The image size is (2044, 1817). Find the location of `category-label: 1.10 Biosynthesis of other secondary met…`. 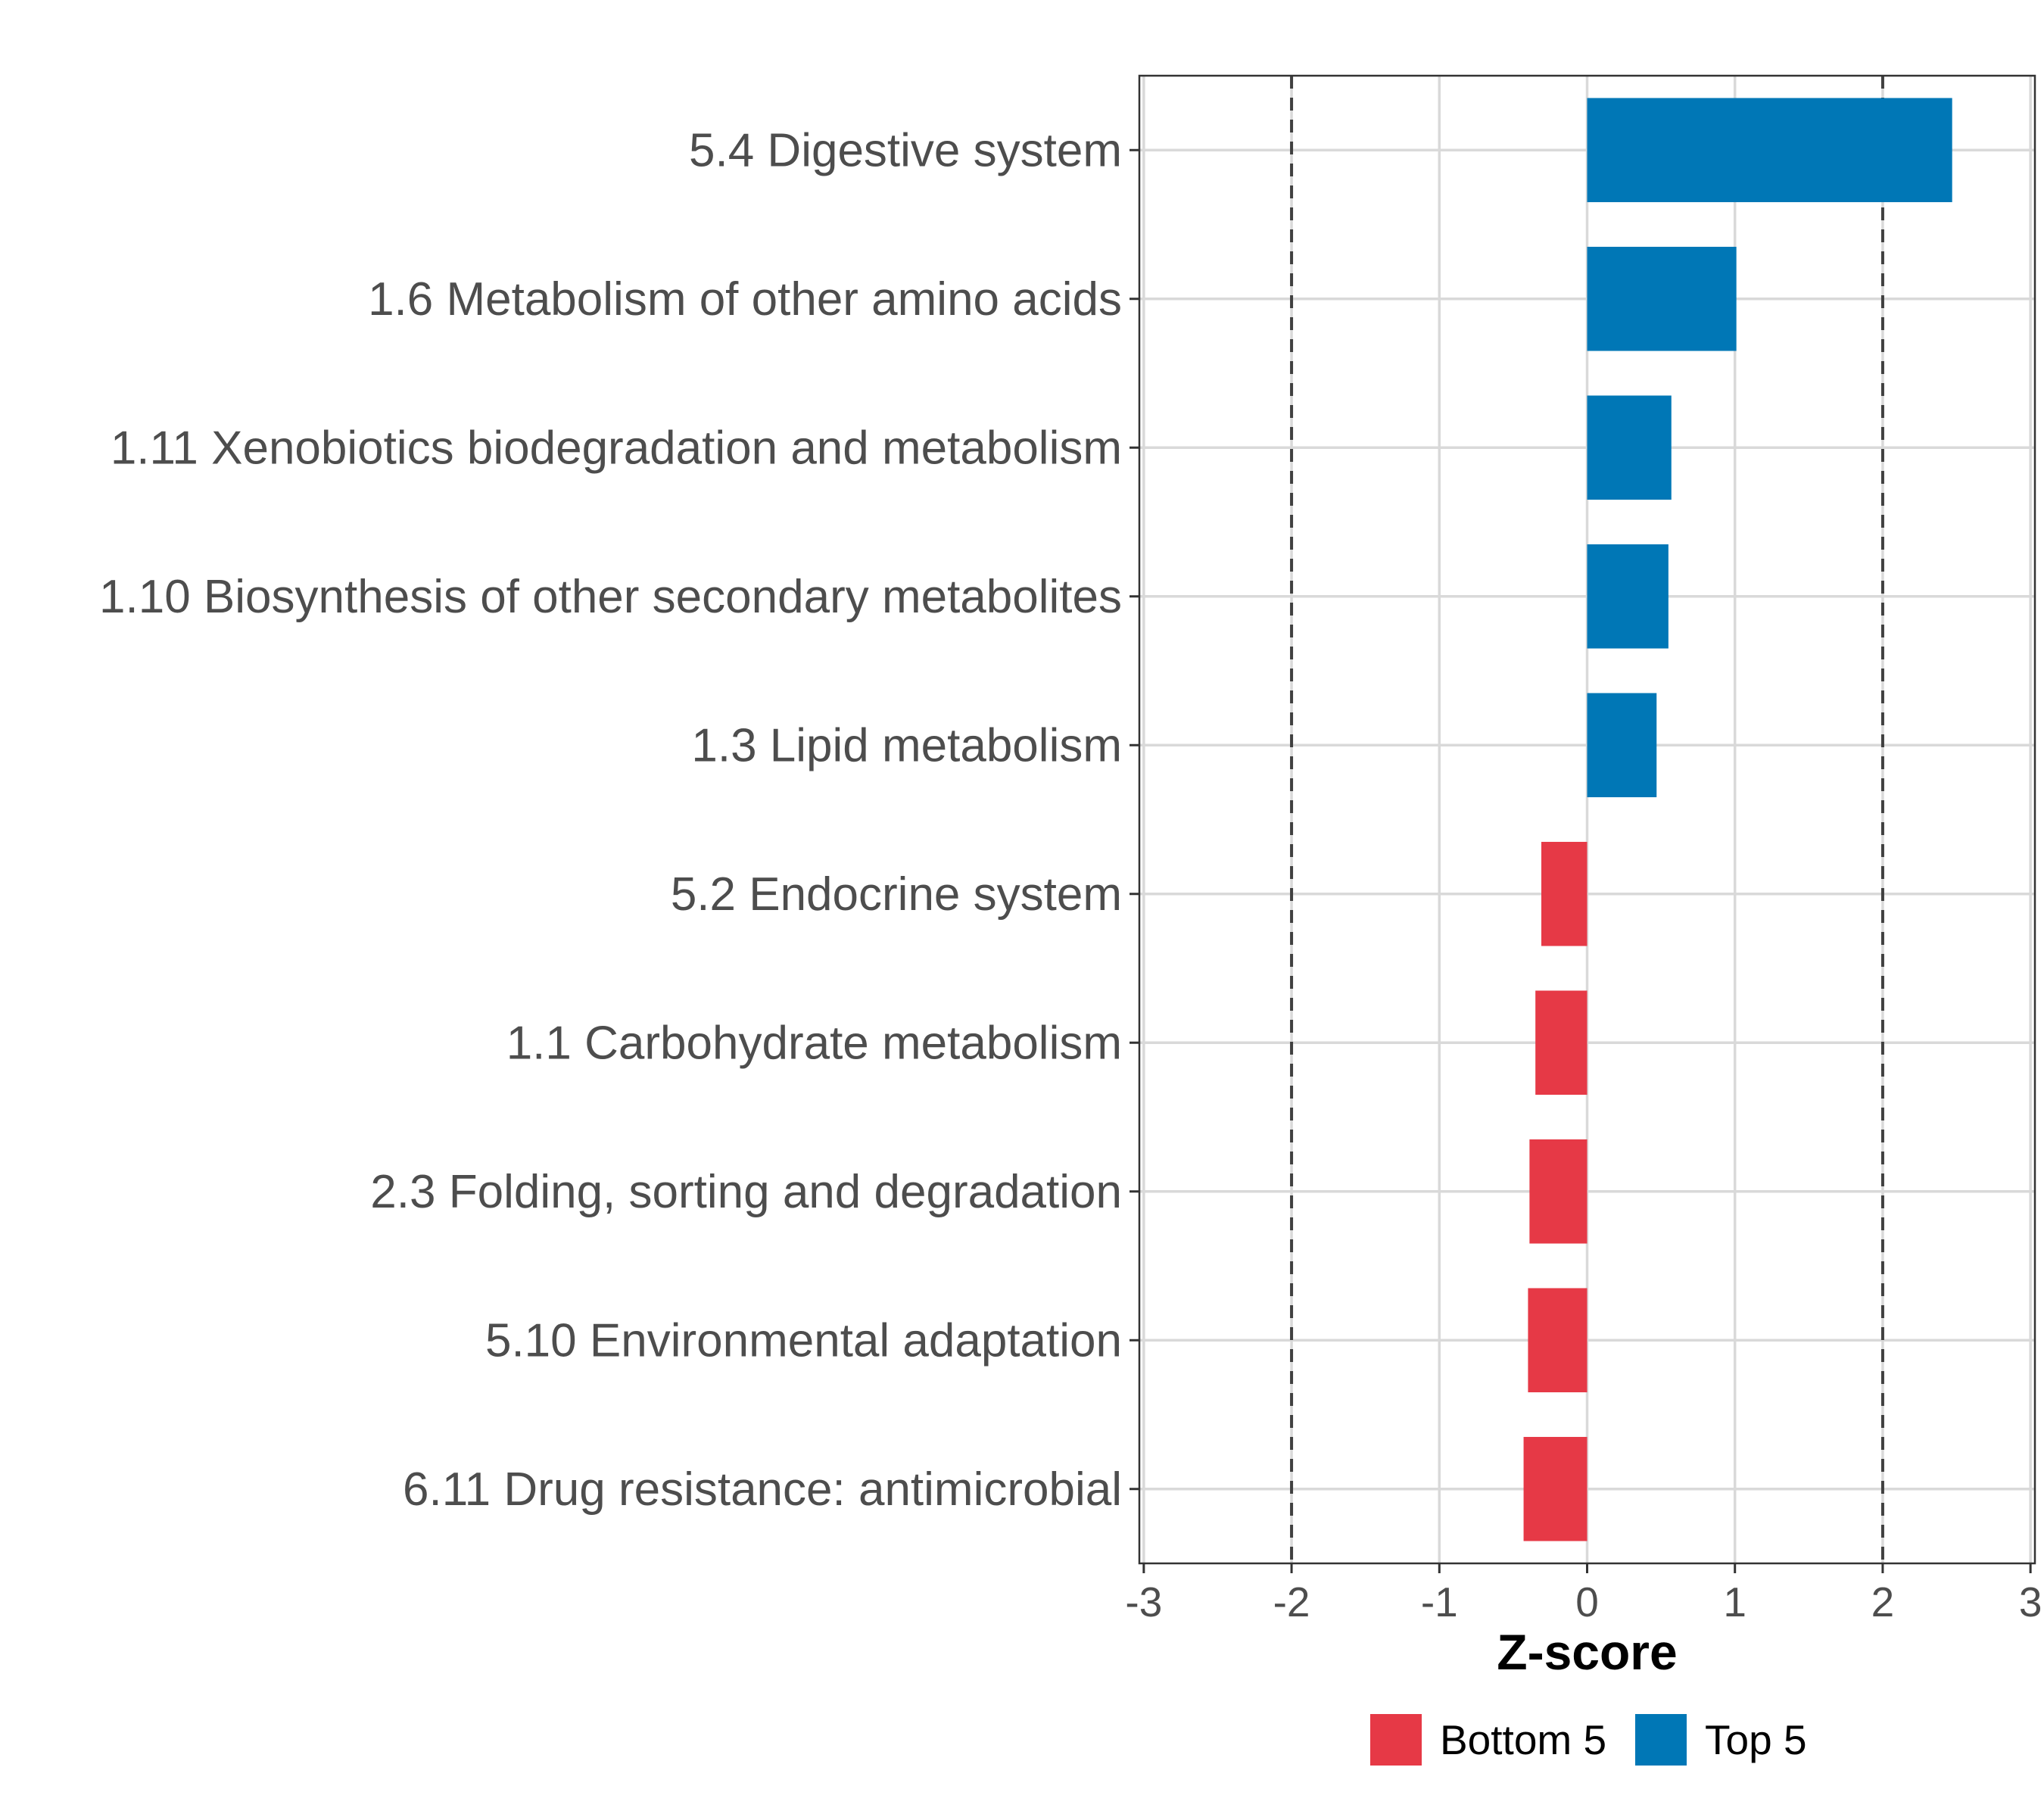

category-label: 1.10 Biosynthesis of other secondary met… is located at coordinates (610, 597).